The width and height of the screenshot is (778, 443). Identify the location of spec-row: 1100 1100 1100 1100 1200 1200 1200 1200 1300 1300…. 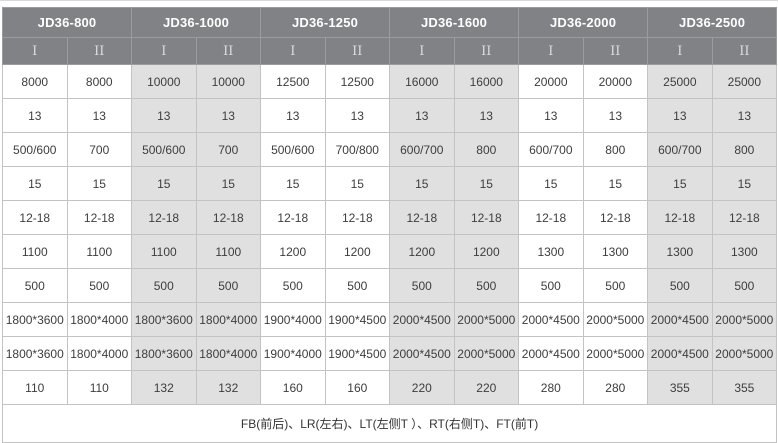
(390, 251).